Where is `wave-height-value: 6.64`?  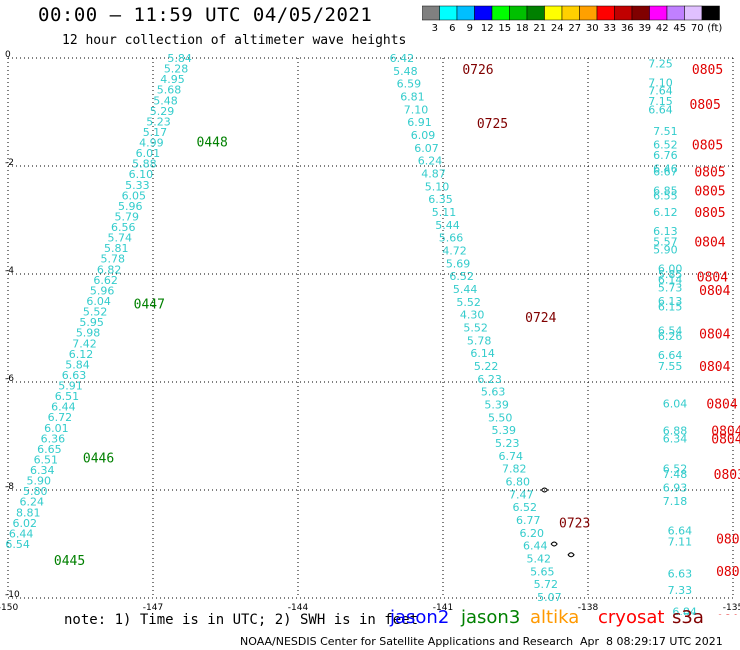
wave-height-value: 6.64 is located at coordinates (670, 355).